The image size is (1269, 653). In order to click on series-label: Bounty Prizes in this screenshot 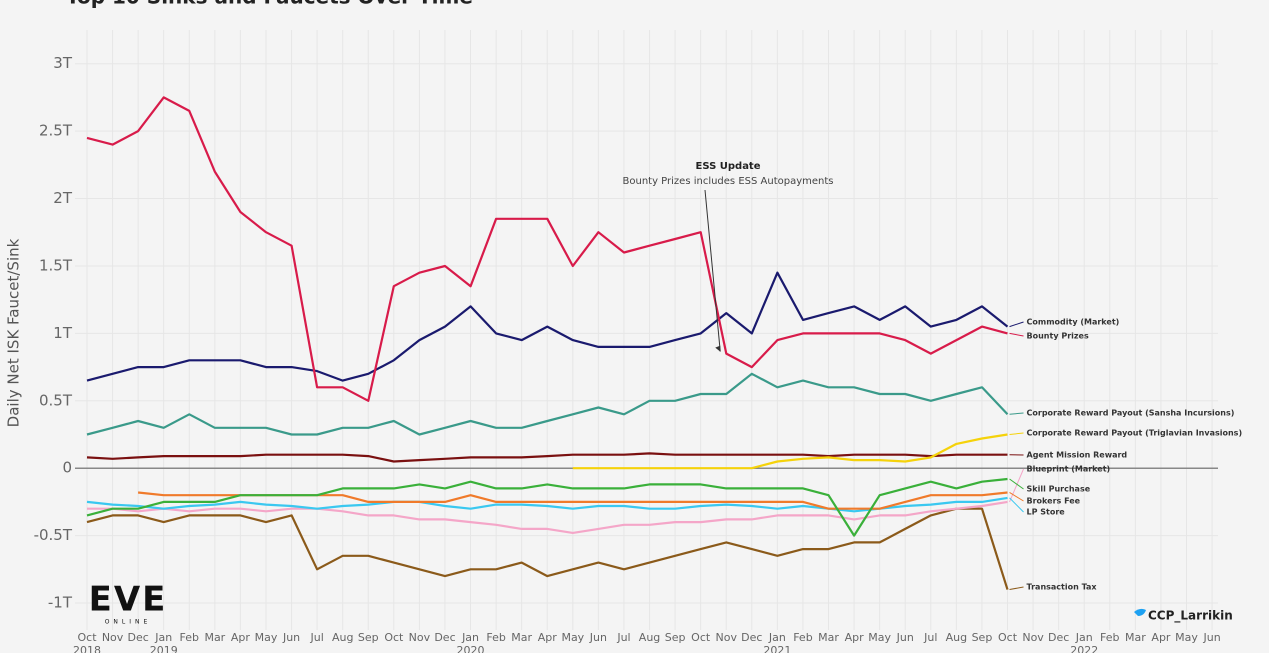, I will do `click(1058, 336)`.